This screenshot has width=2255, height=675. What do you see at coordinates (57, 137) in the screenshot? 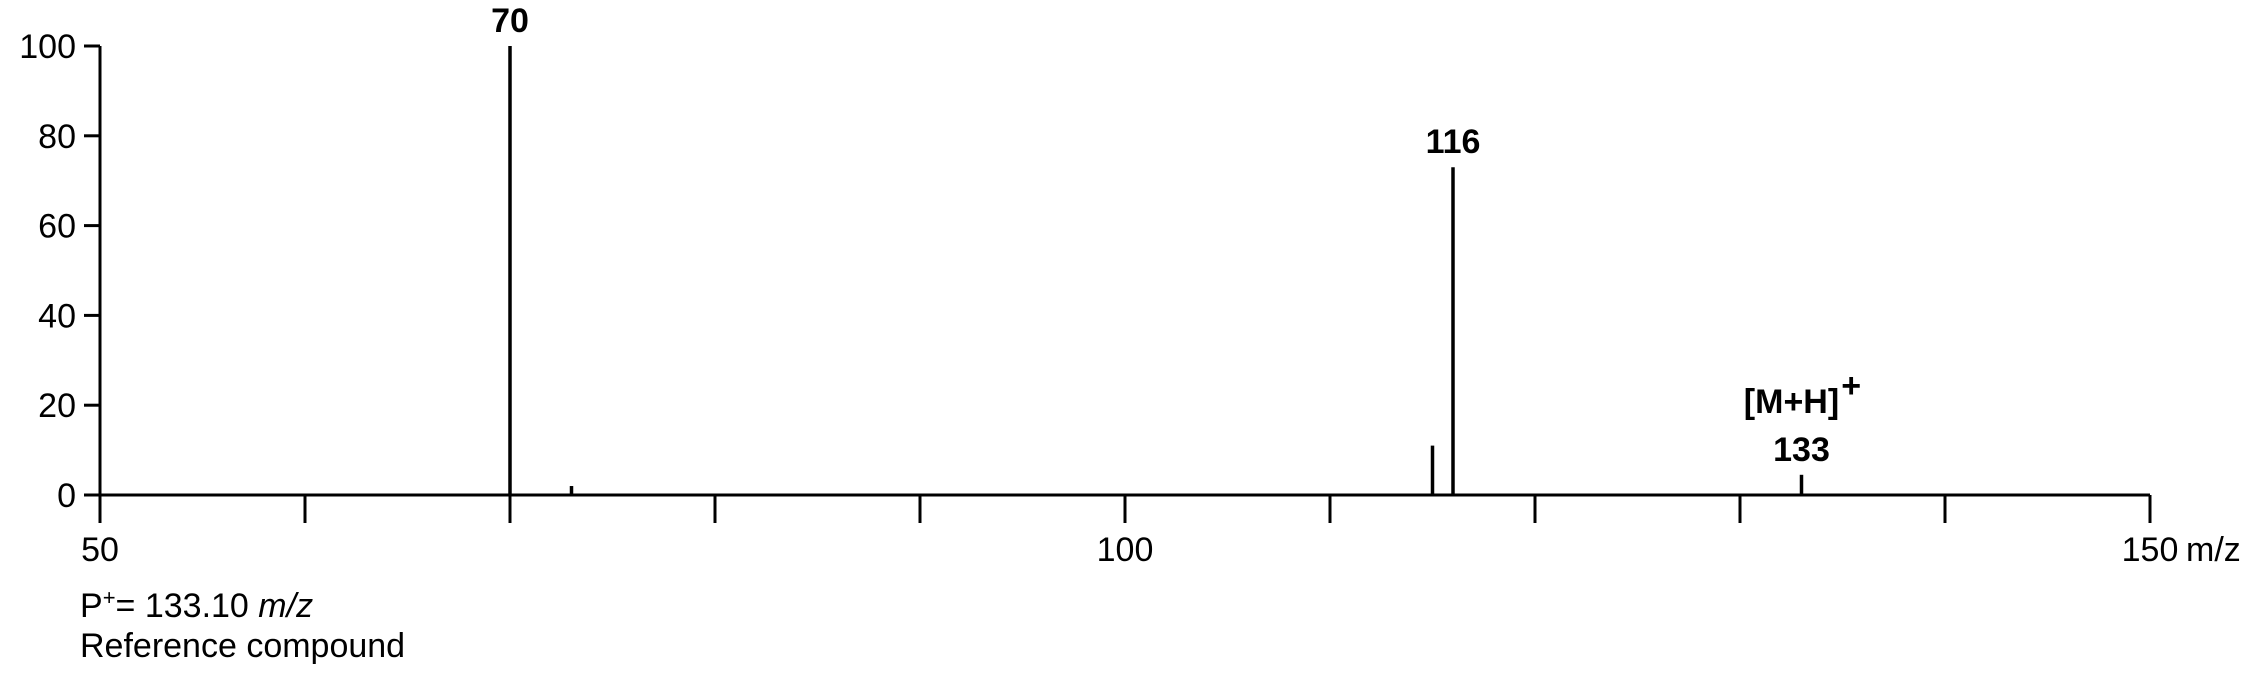
I see `y-tick-label: 80` at bounding box center [57, 137].